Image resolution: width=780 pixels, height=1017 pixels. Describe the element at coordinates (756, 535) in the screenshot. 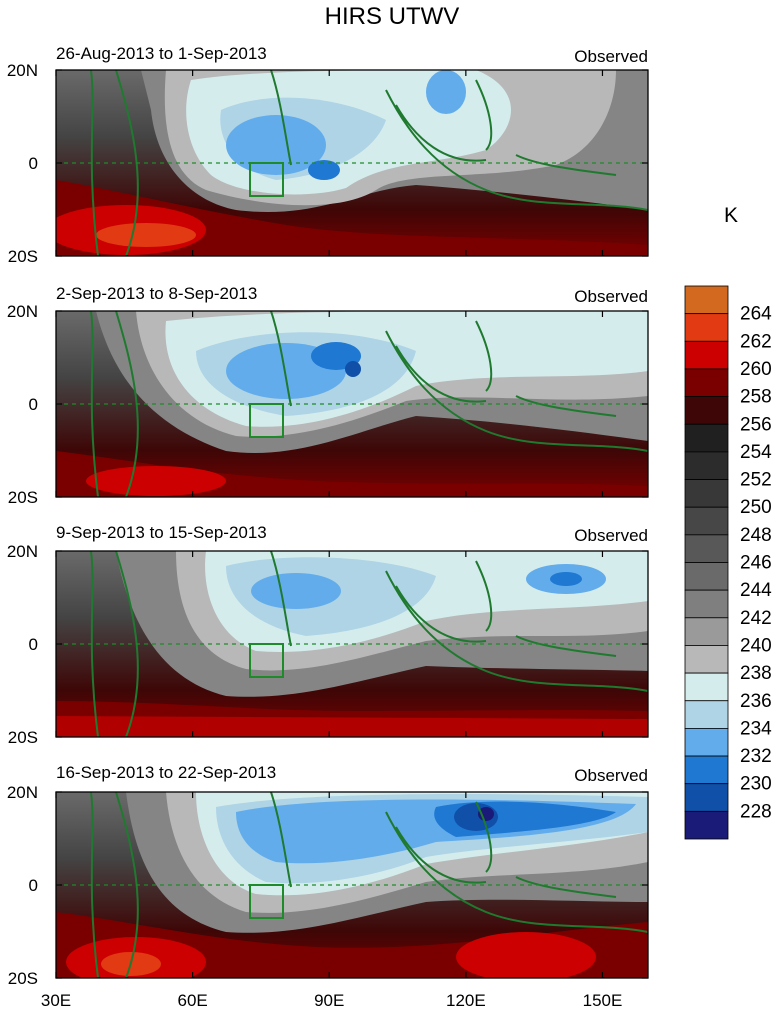

I see `colorbar-label: 248` at that location.